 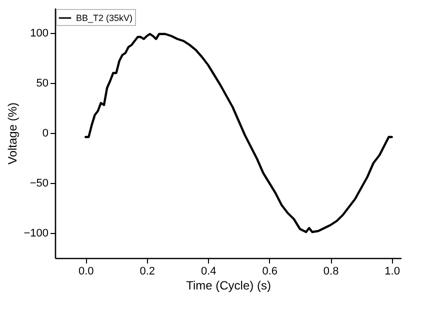 I want to click on y-tick-label: −50, so click(x=39, y=184).